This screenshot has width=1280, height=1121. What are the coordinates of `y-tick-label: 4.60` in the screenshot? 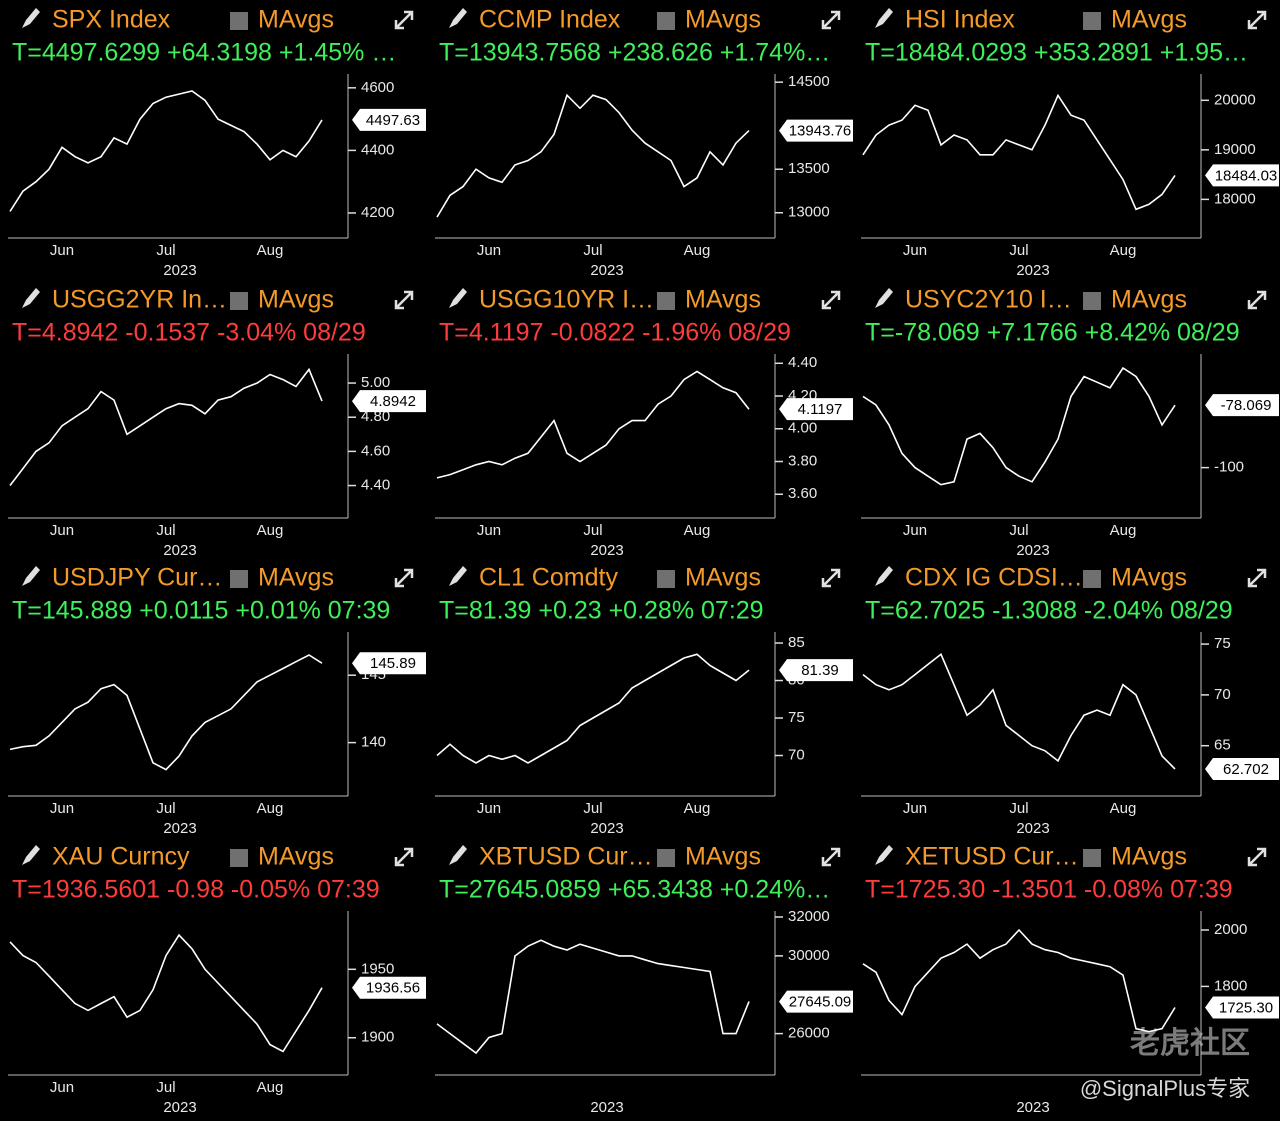 It's located at (375, 450).